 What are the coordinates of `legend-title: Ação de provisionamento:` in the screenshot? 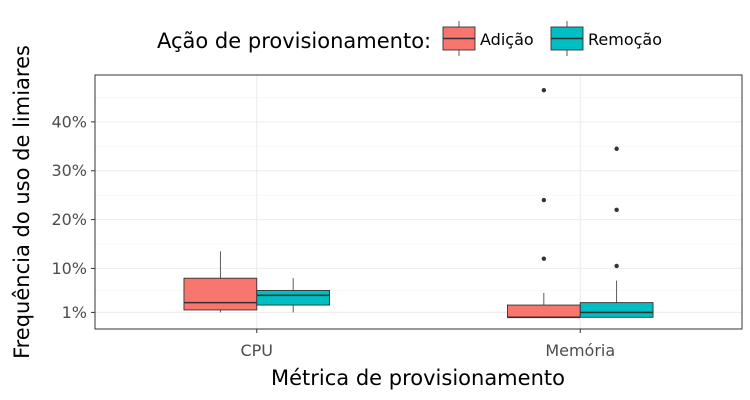 It's located at (294, 41).